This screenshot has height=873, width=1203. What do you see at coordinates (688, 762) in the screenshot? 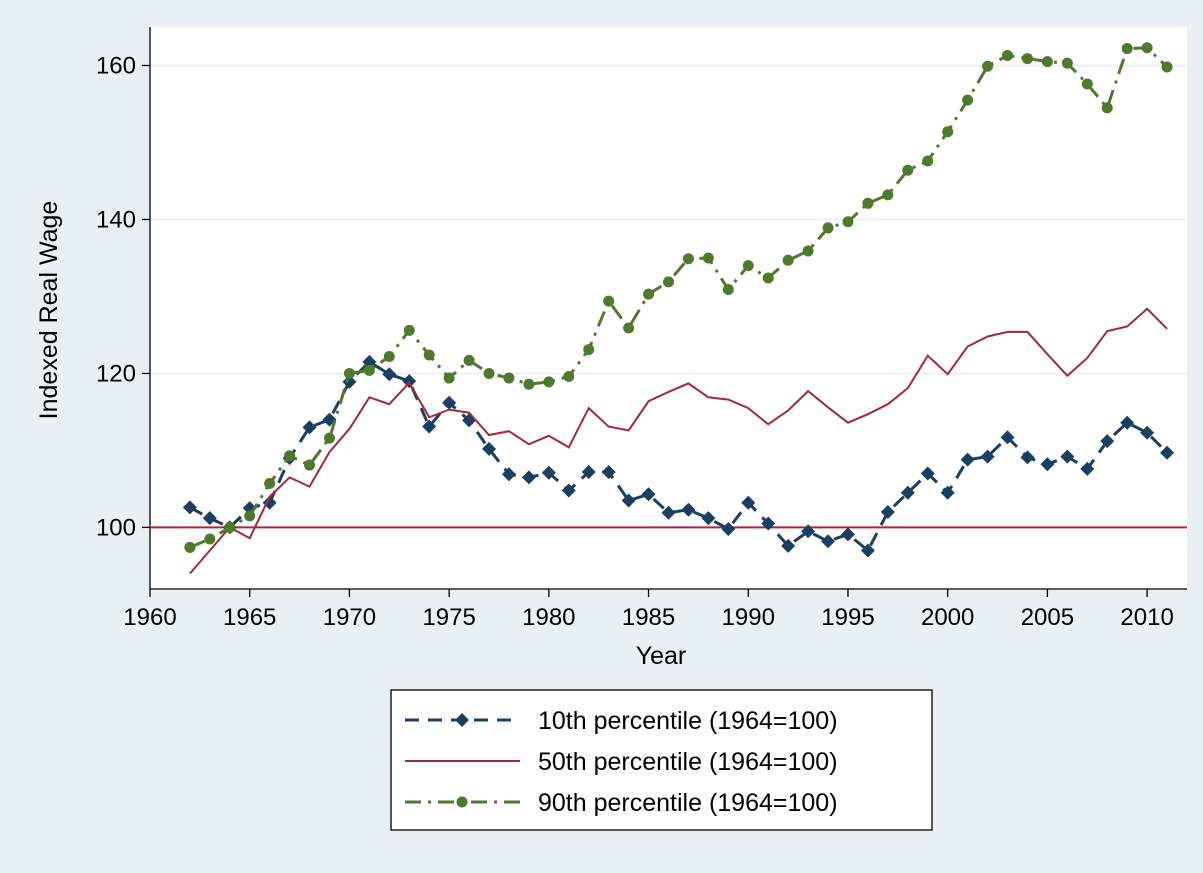
I see `legend-label: 50th percentile (1964=100)` at bounding box center [688, 762].